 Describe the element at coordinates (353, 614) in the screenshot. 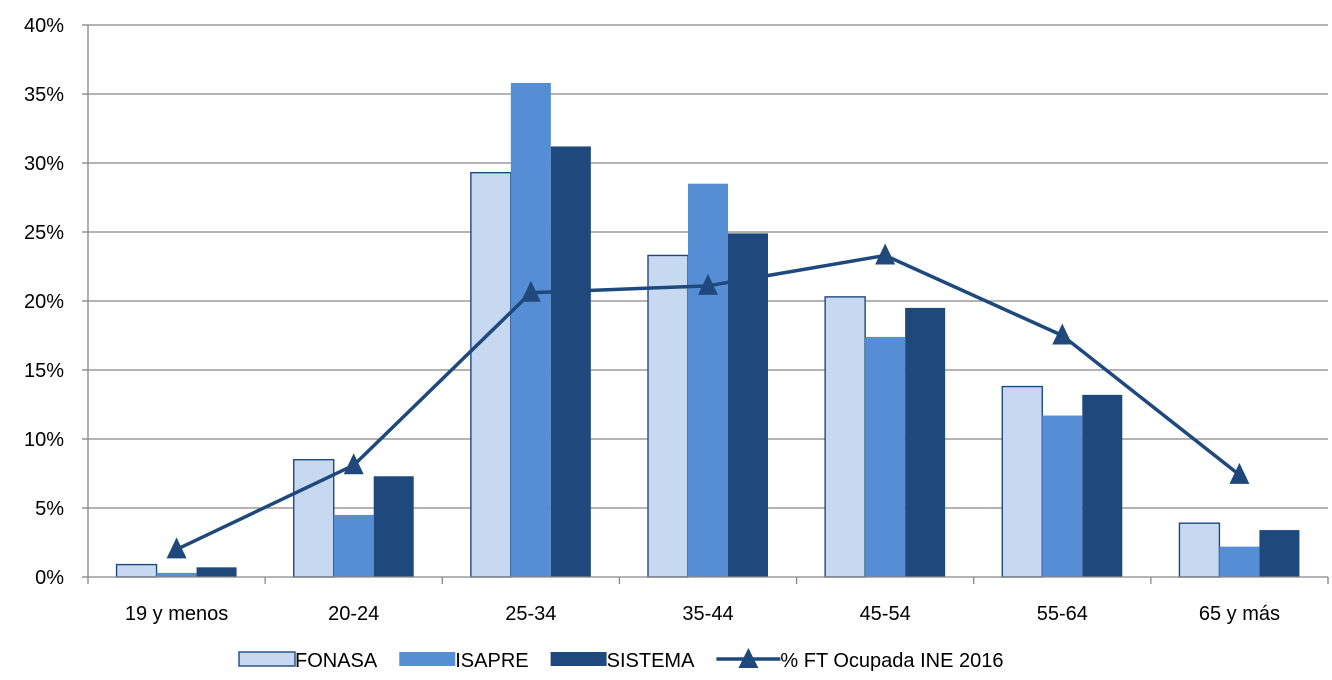

I see `x-tick-label: 20-24` at that location.